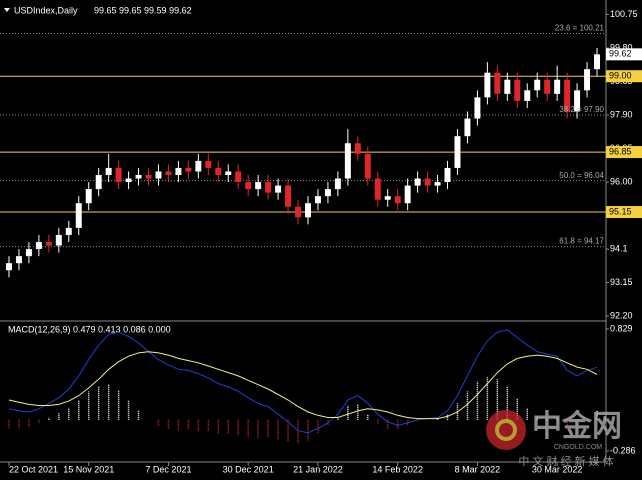 Image resolution: width=642 pixels, height=480 pixels. I want to click on fib-label: 61.8 = 94.17, so click(581, 241).